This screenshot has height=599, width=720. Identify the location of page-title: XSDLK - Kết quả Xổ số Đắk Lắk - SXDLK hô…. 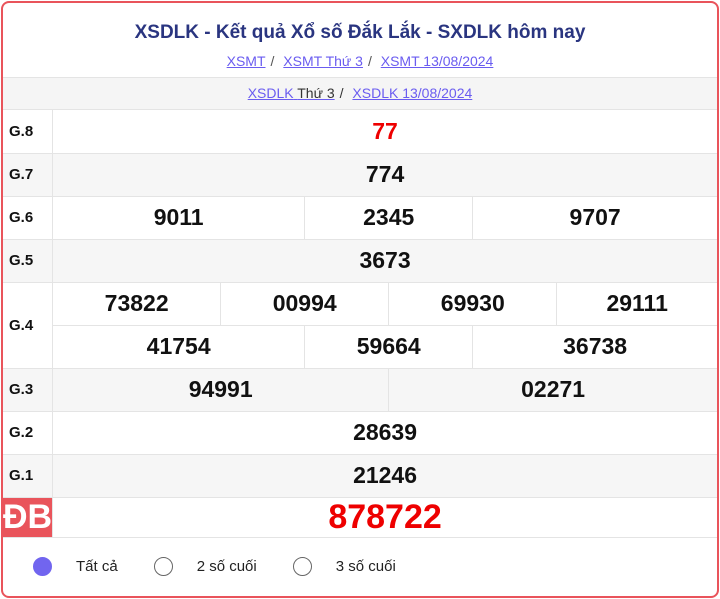
(360, 32).